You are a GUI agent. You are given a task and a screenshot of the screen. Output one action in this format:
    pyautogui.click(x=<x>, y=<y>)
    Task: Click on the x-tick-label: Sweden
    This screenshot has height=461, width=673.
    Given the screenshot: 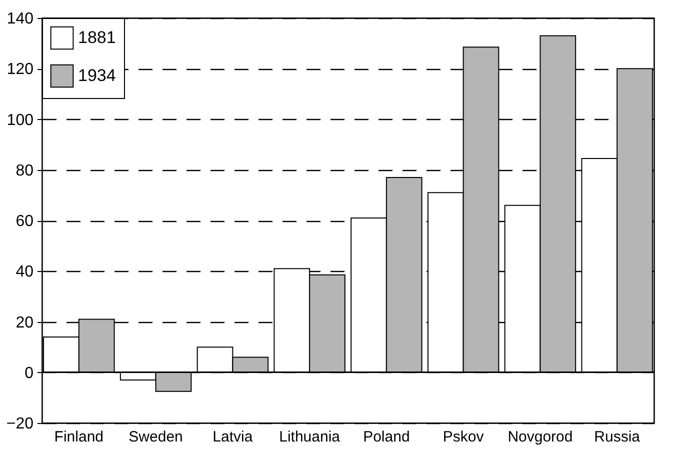 What is the action you would take?
    pyautogui.click(x=155, y=437)
    